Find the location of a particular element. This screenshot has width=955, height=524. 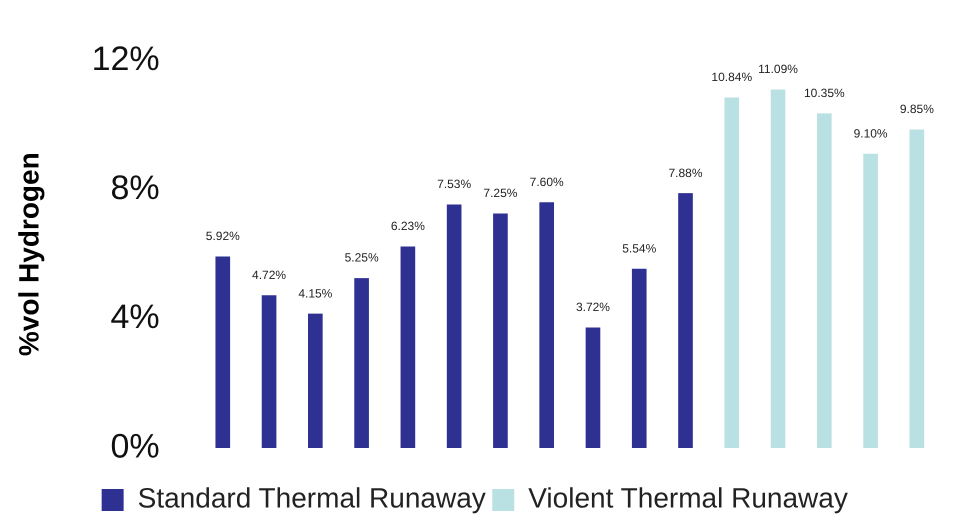

legend-label: Standard Thermal Runaway is located at coordinates (312, 498).